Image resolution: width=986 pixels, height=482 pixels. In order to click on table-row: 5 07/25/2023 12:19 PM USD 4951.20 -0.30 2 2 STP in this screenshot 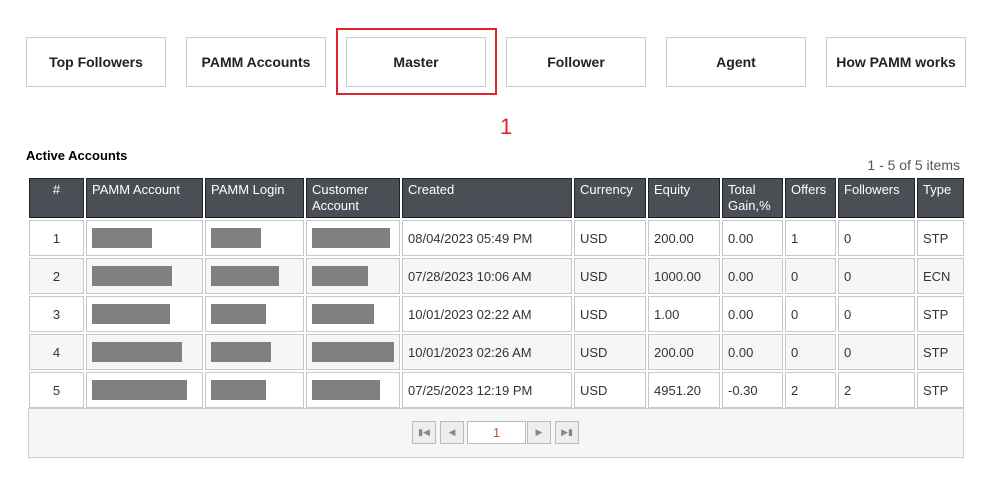, I will do `click(496, 390)`.